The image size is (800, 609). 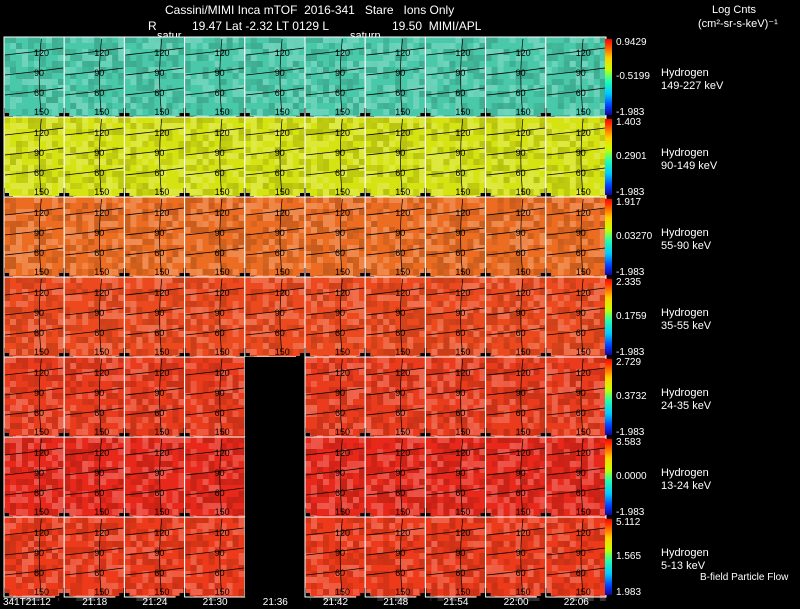 What do you see at coordinates (274, 397) in the screenshot?
I see `heatmap-cell` at bounding box center [274, 397].